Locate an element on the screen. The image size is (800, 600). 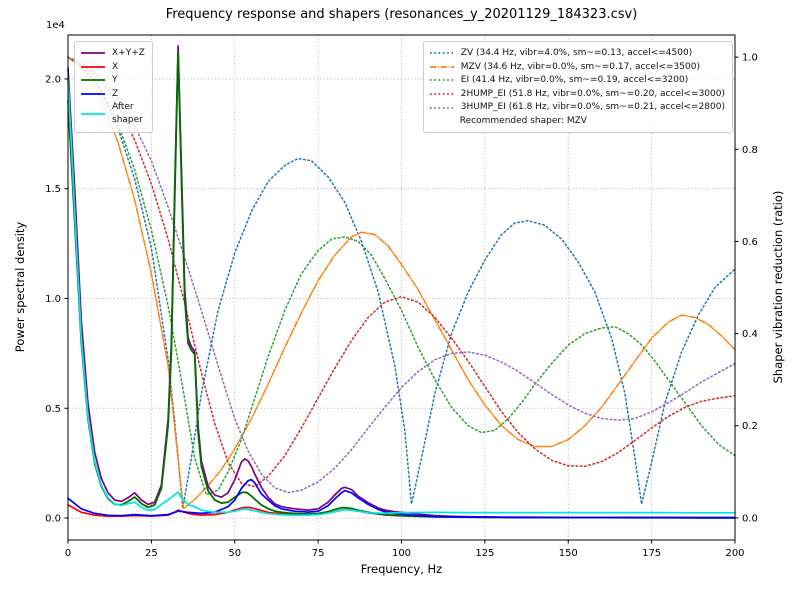
y-right-tick-label: 0.4 is located at coordinates (750, 334).